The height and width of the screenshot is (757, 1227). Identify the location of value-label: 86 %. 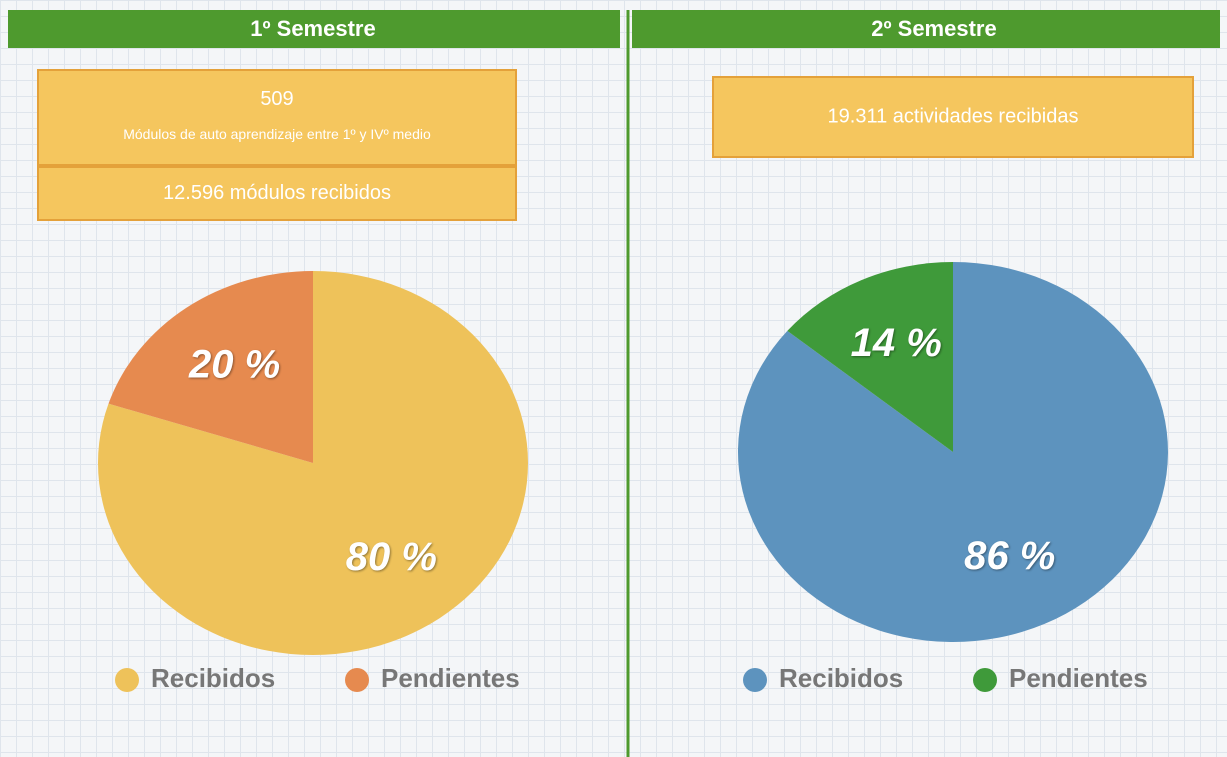
(1009, 556).